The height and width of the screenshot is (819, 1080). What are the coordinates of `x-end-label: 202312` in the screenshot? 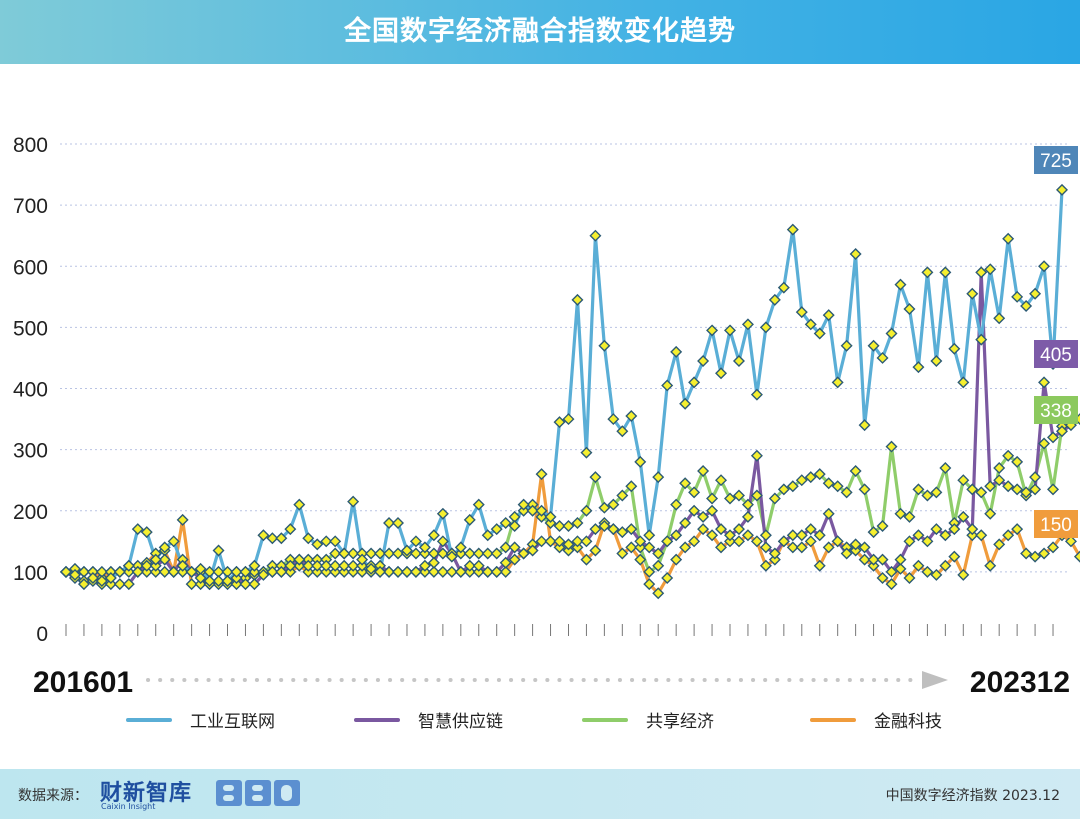 It's located at (1020, 682).